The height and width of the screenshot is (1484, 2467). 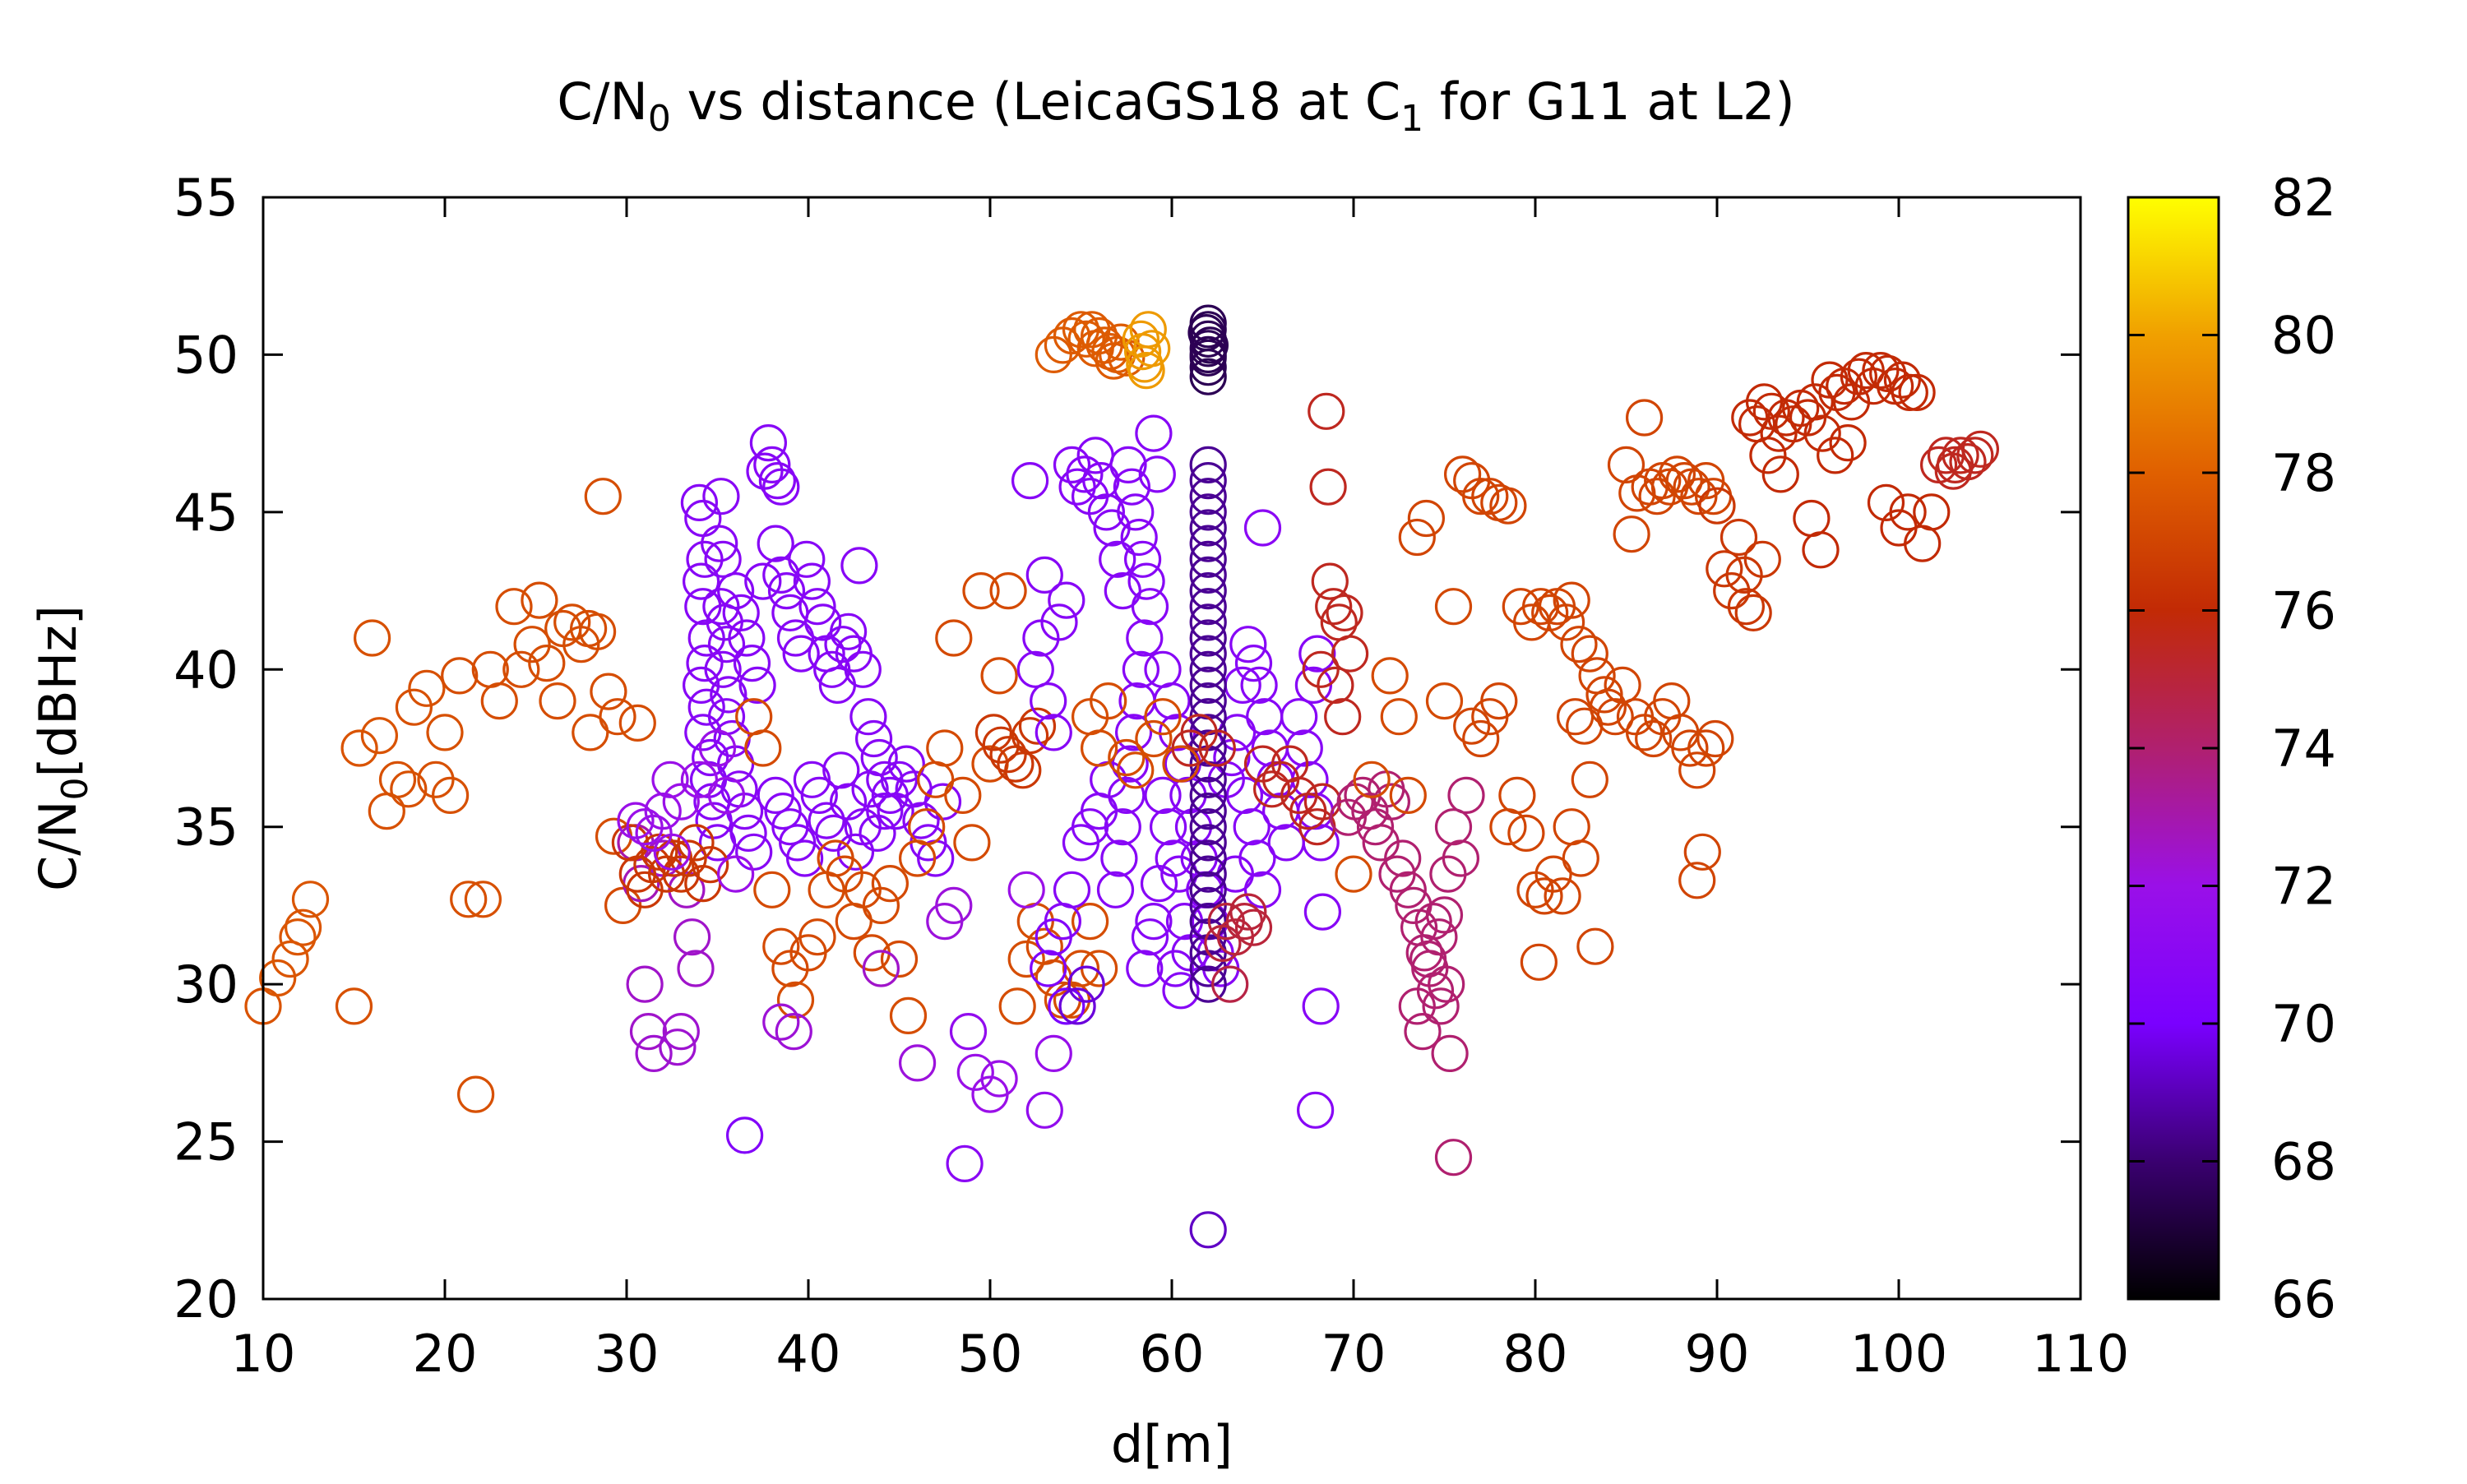 I want to click on x-tick-label: 20, so click(x=445, y=1354).